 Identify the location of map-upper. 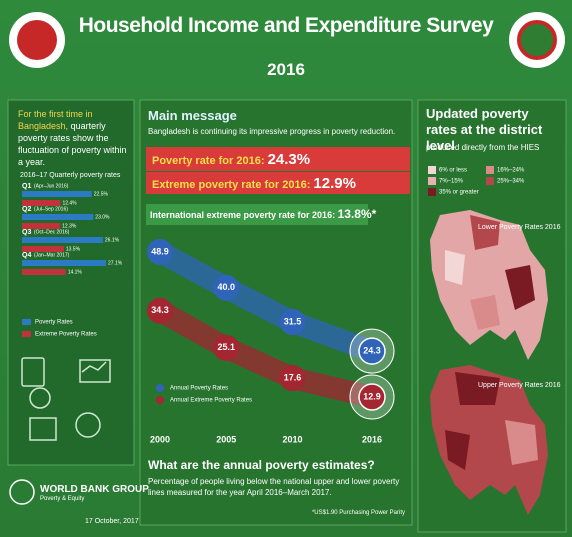
(489, 440).